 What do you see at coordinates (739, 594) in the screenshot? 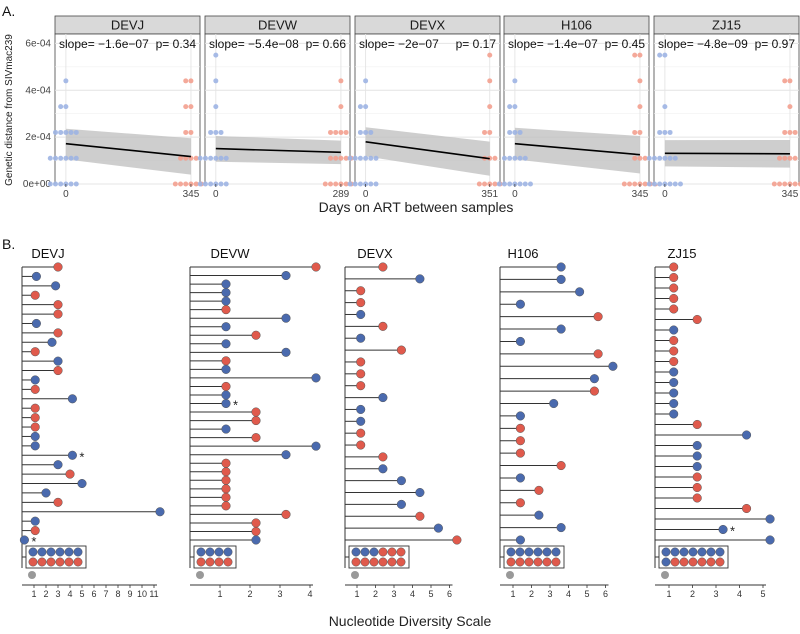
I see `tree-axis-label: 4` at bounding box center [739, 594].